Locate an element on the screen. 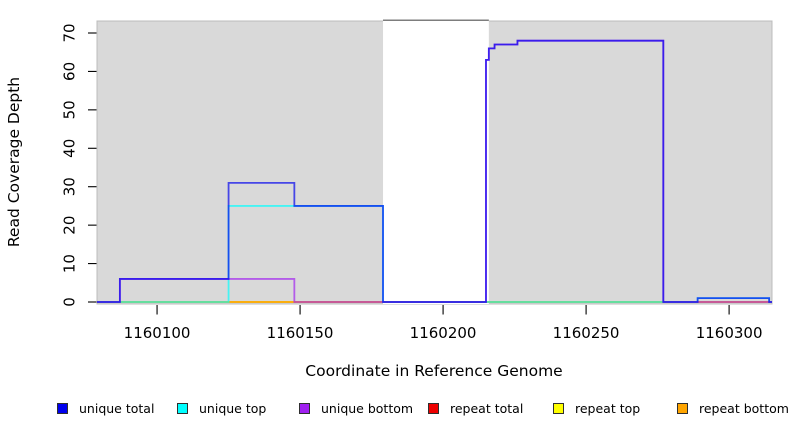 This screenshot has height=432, width=792. x-axis-title: Coordinate in Reference Genome is located at coordinates (433, 371).